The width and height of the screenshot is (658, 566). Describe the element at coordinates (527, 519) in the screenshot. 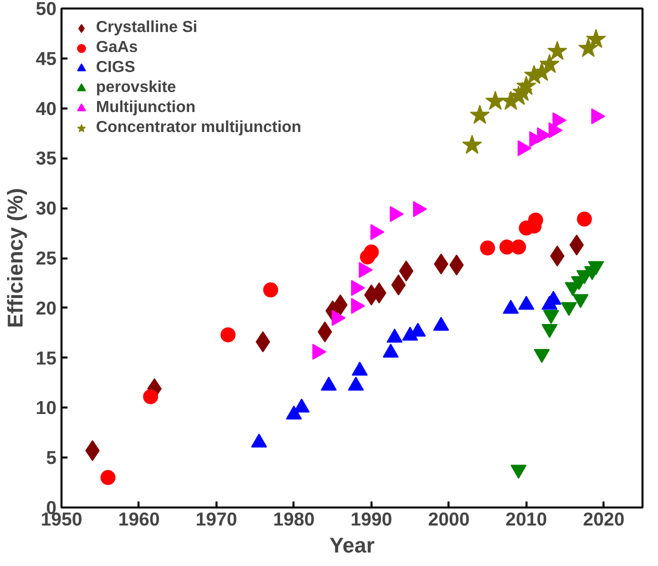

I see `x-tick-label: 2010` at that location.